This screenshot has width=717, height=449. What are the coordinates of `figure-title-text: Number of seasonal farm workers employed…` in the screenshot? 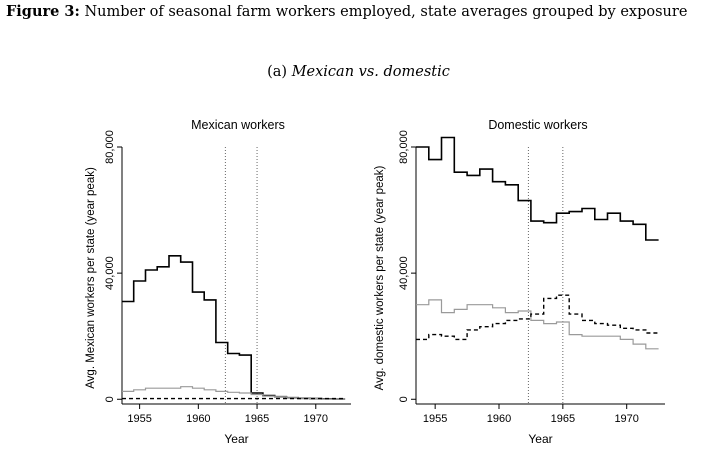 It's located at (386, 12).